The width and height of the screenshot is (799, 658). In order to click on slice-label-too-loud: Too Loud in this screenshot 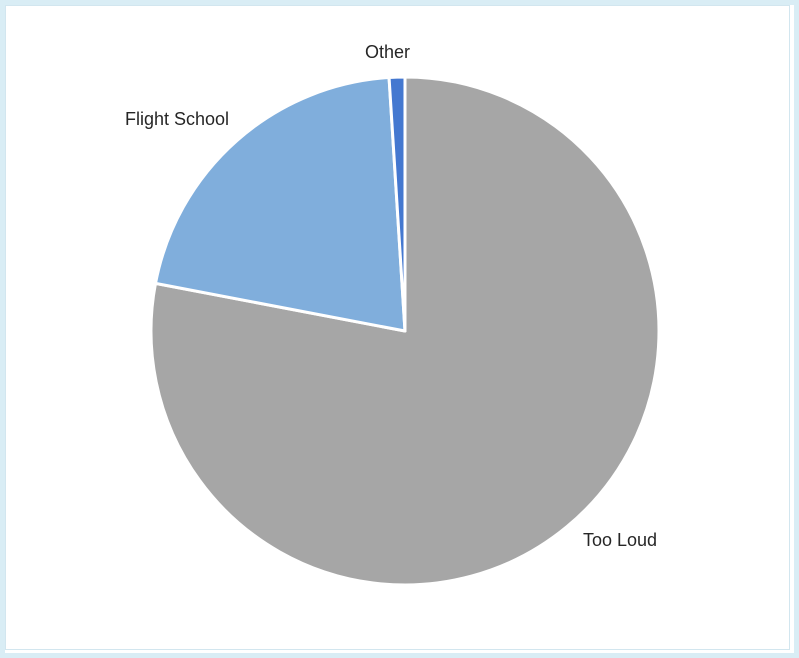, I will do `click(620, 540)`.